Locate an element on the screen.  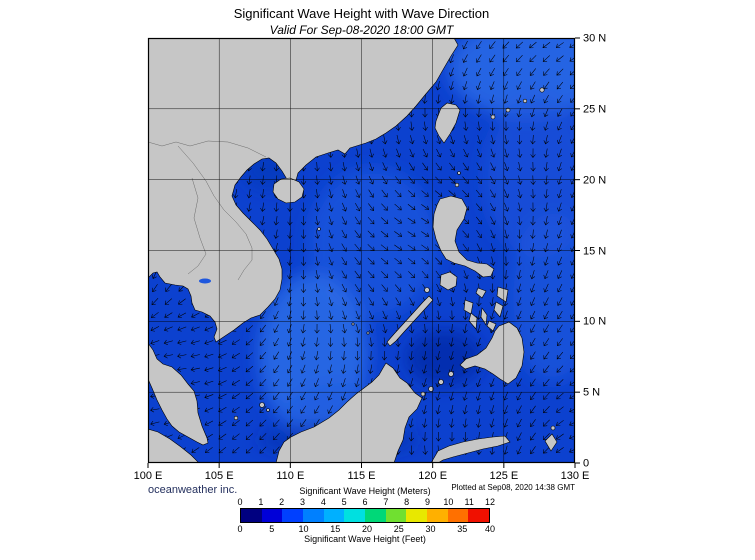
legend-meters-title: Significant Wave Height (Meters) is located at coordinates (365, 491).